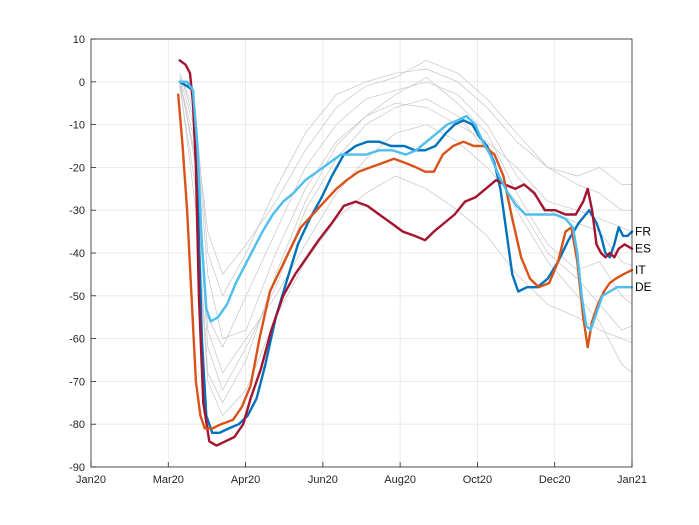 This screenshot has height=525, width=699. I want to click on x-tick-label: Oct20, so click(477, 480).